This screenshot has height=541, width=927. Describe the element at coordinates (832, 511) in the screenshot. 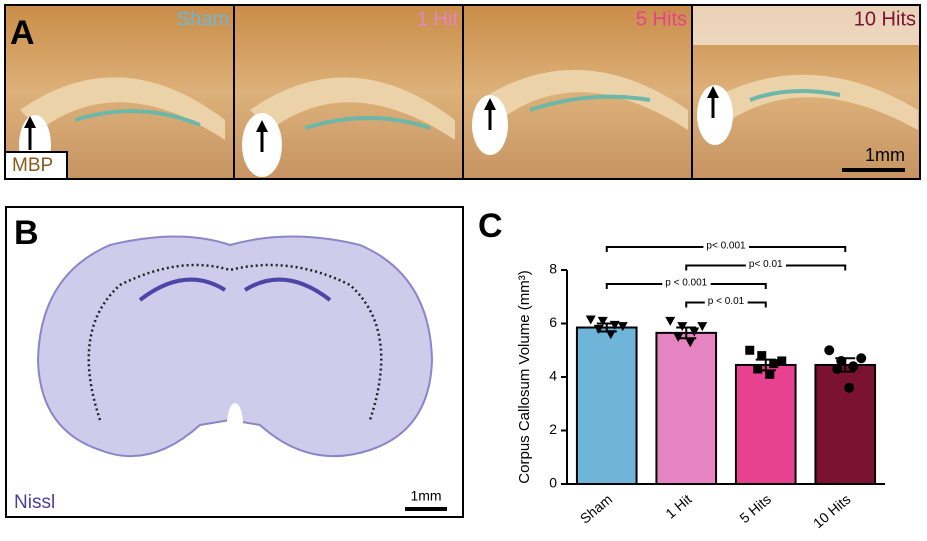

I see `x-tick-label: 10 Hits` at that location.